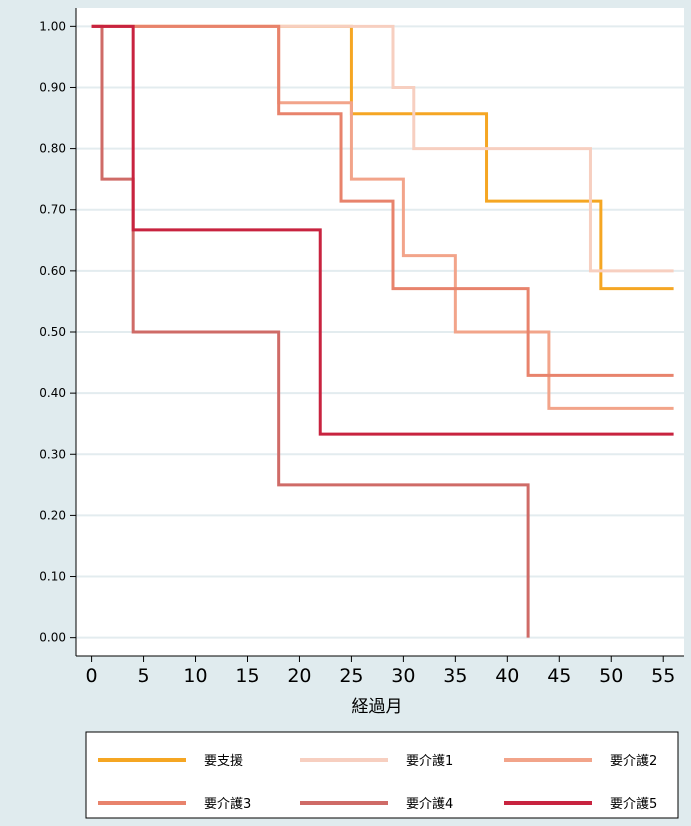 The image size is (691, 826). I want to click on x-tick-label: 35, so click(455, 676).